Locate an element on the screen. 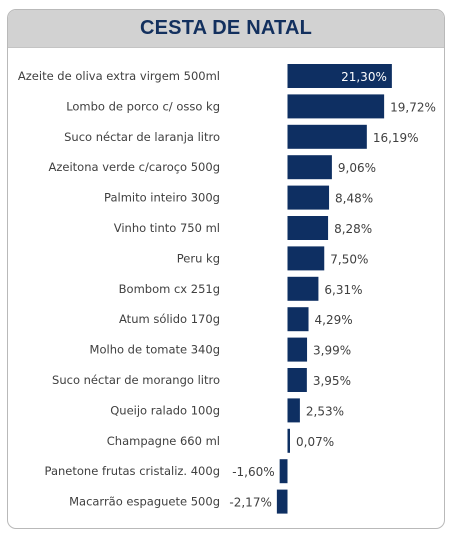 This screenshot has width=452, height=533. category-label: Azeite de oliva extra virgem 500ml is located at coordinates (119, 76).